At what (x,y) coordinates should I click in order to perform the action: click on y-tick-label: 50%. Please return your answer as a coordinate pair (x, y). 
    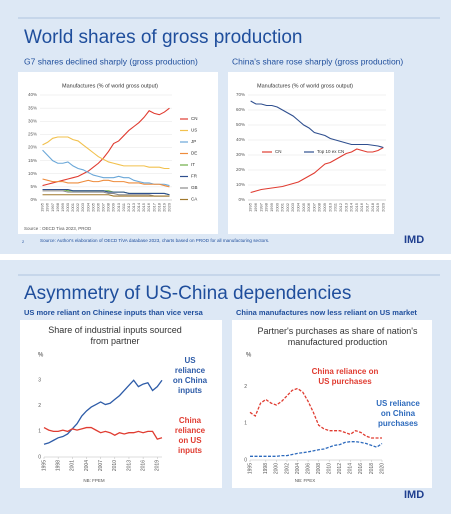
    Looking at the image, I should click on (240, 124).